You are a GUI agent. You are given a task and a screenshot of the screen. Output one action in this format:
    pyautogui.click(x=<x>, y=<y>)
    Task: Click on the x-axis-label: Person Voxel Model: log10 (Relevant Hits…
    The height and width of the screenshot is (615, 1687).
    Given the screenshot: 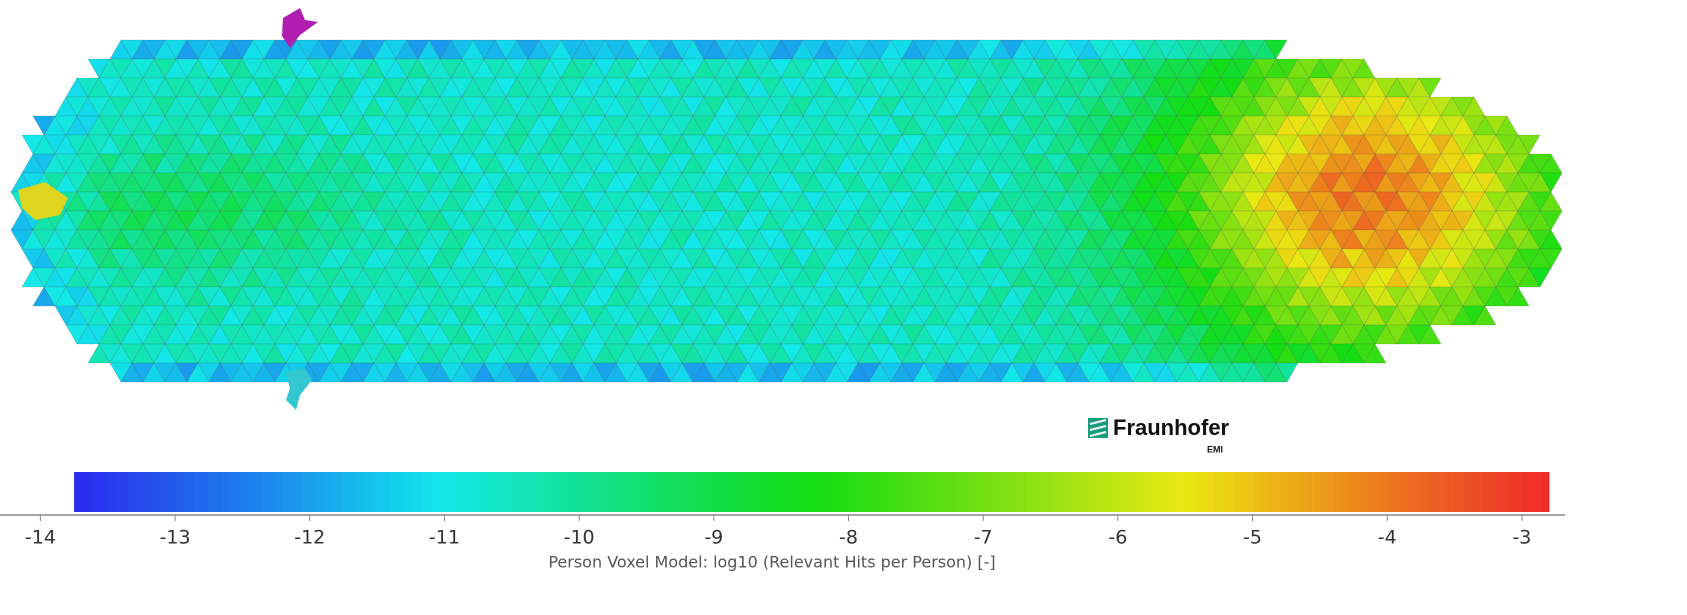 What is the action you would take?
    pyautogui.click(x=771, y=562)
    